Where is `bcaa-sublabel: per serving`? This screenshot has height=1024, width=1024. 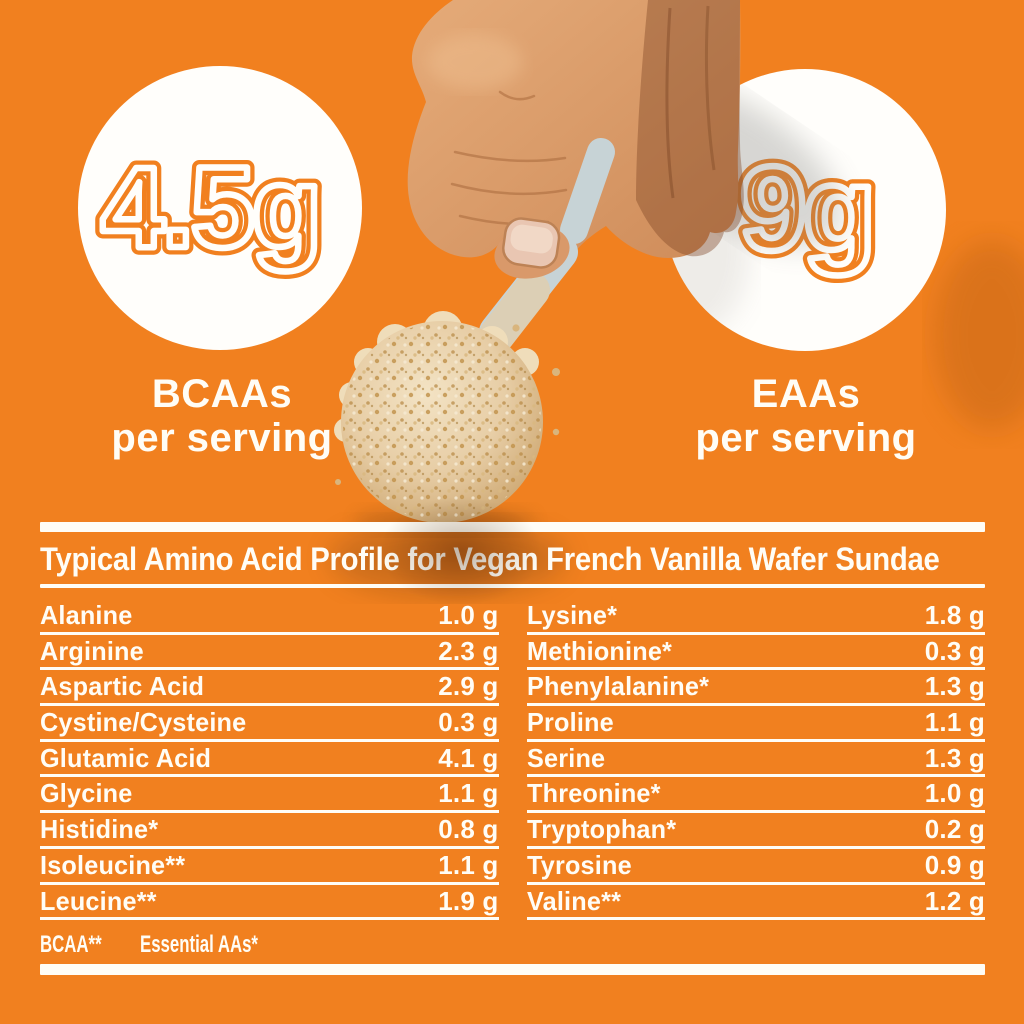
bcaa-sublabel: per serving is located at coordinates (222, 438).